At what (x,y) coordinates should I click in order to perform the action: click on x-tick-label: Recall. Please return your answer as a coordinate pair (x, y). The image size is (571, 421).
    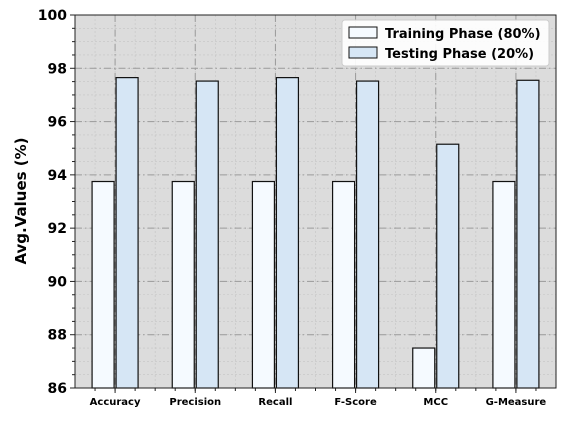
    Looking at the image, I should click on (275, 402).